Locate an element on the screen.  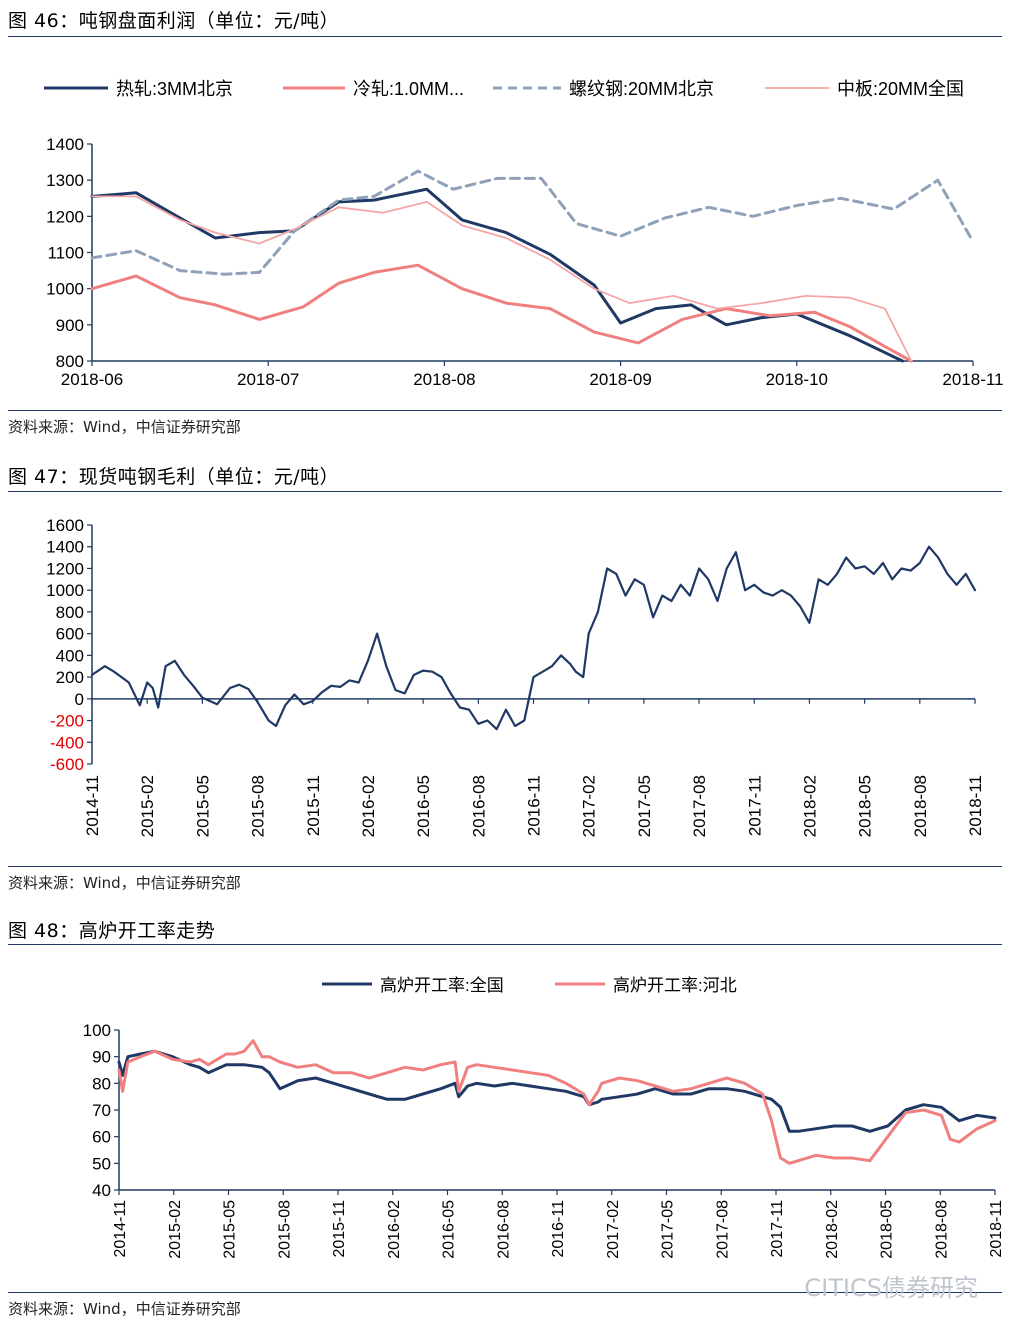
figure-47-title: 图 47：现货吨钢毛利（单位：元/吨） is located at coordinates (174, 477).